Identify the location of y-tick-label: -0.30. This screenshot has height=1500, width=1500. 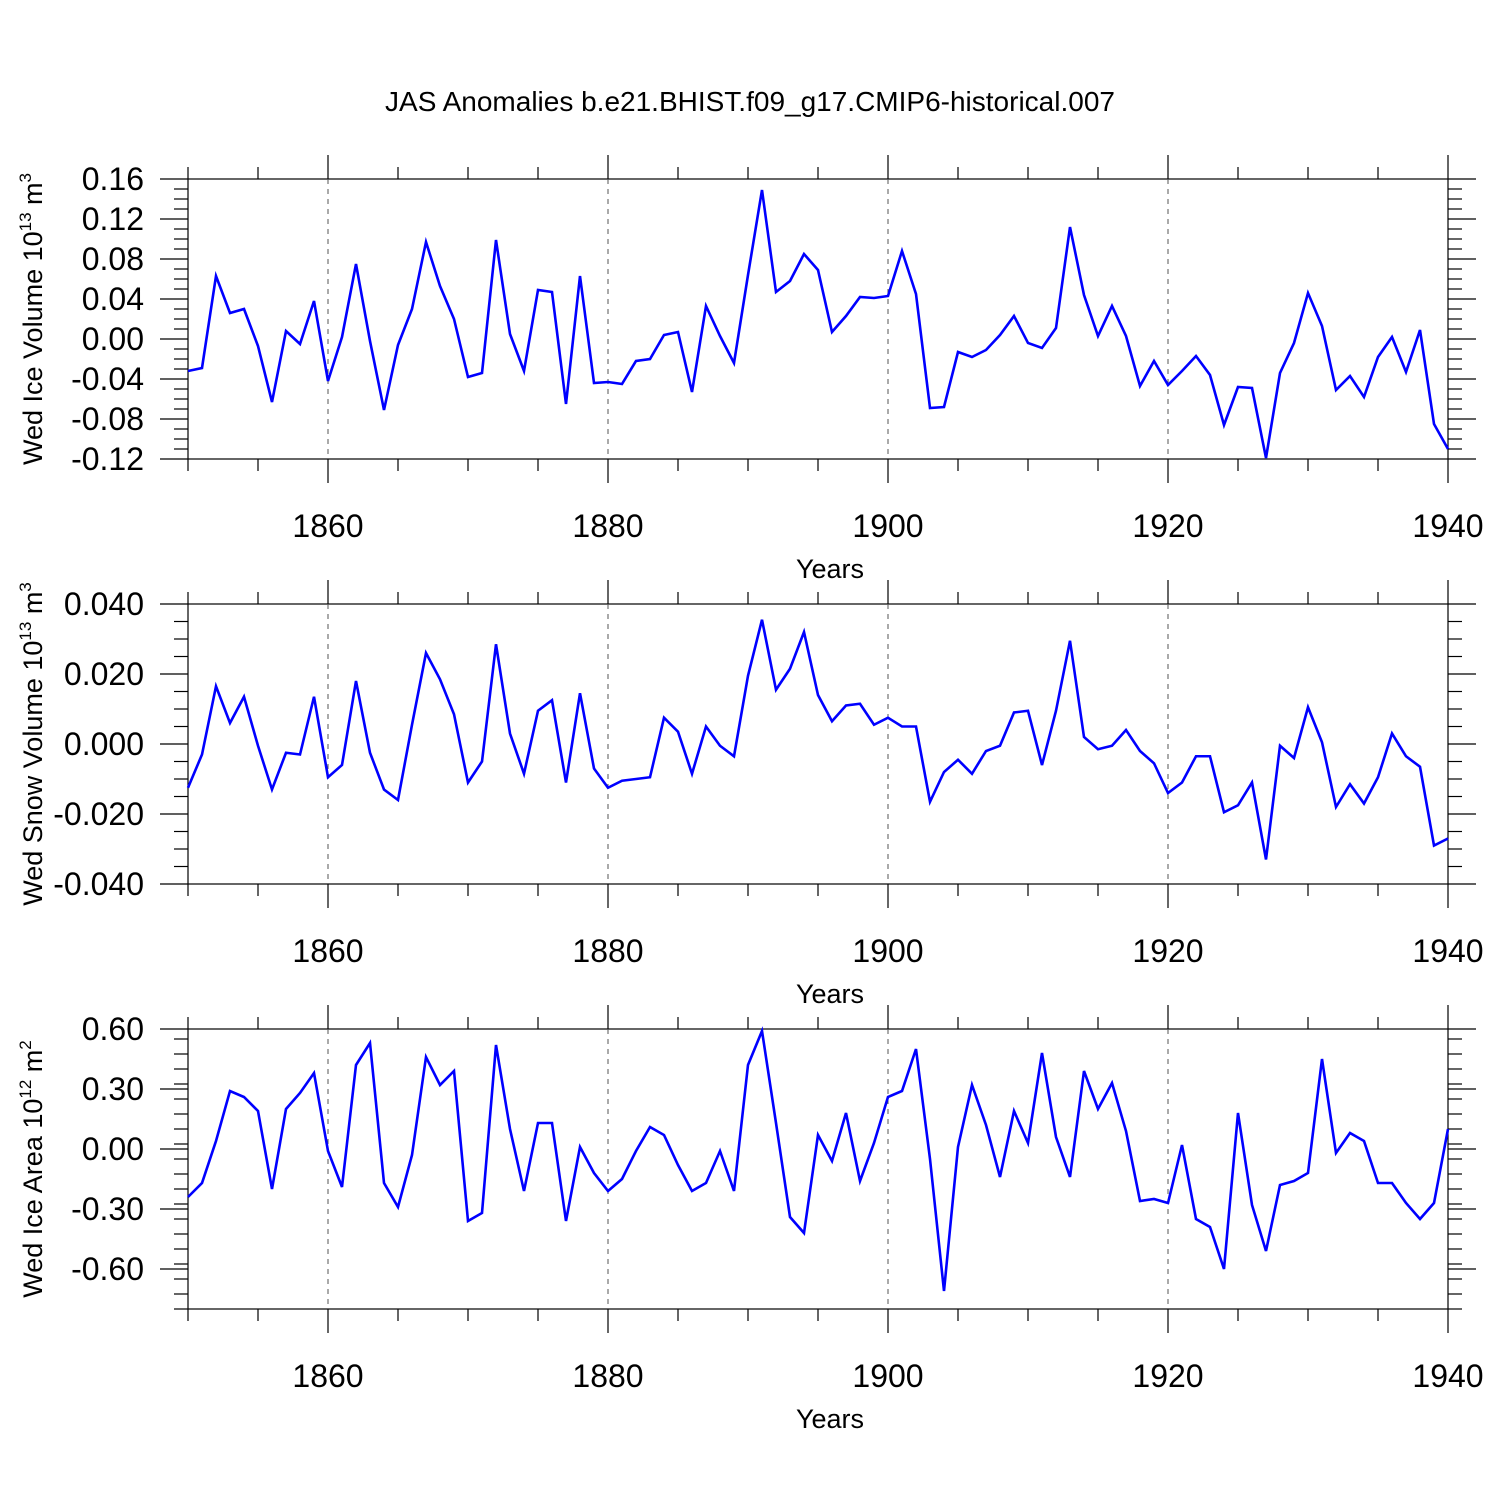
(107, 1209).